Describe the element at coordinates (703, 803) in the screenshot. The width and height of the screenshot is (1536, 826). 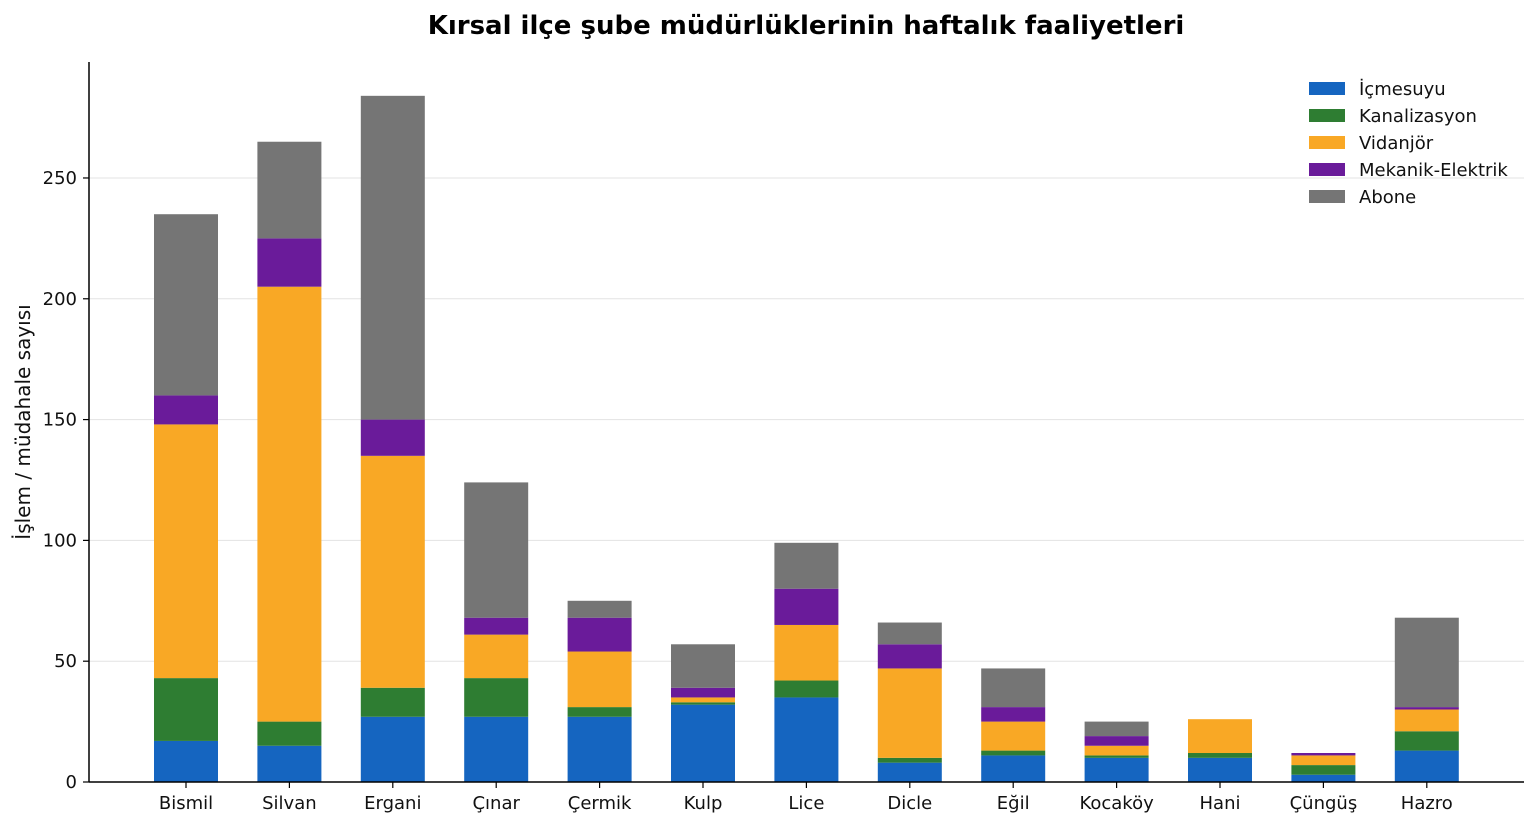
I see `x-tick-label: Kulp` at that location.